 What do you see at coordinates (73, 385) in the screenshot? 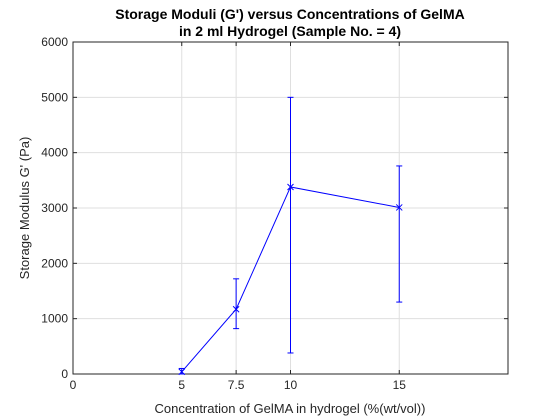
I see `x-tick-label: 0` at bounding box center [73, 385].